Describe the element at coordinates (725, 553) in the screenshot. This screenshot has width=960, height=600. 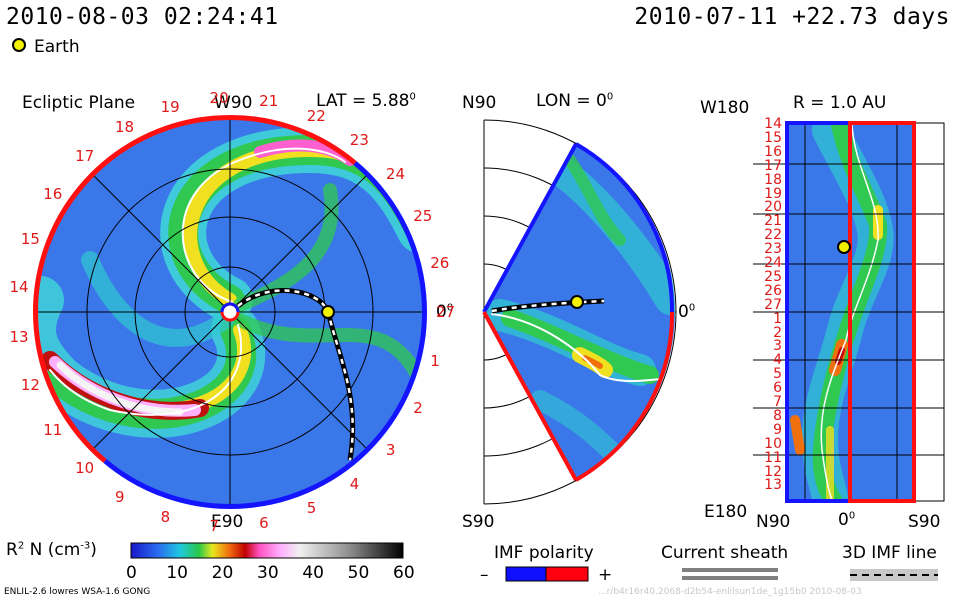
I see `current-sheath-label: Current sheath` at that location.